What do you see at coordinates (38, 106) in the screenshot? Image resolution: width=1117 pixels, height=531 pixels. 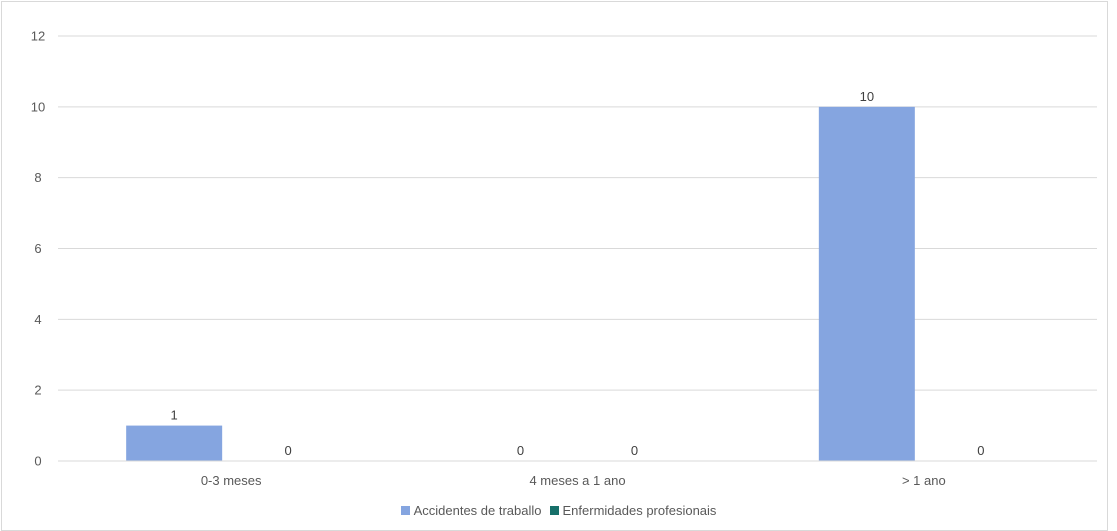 I see `y-tick-label: 10` at bounding box center [38, 106].